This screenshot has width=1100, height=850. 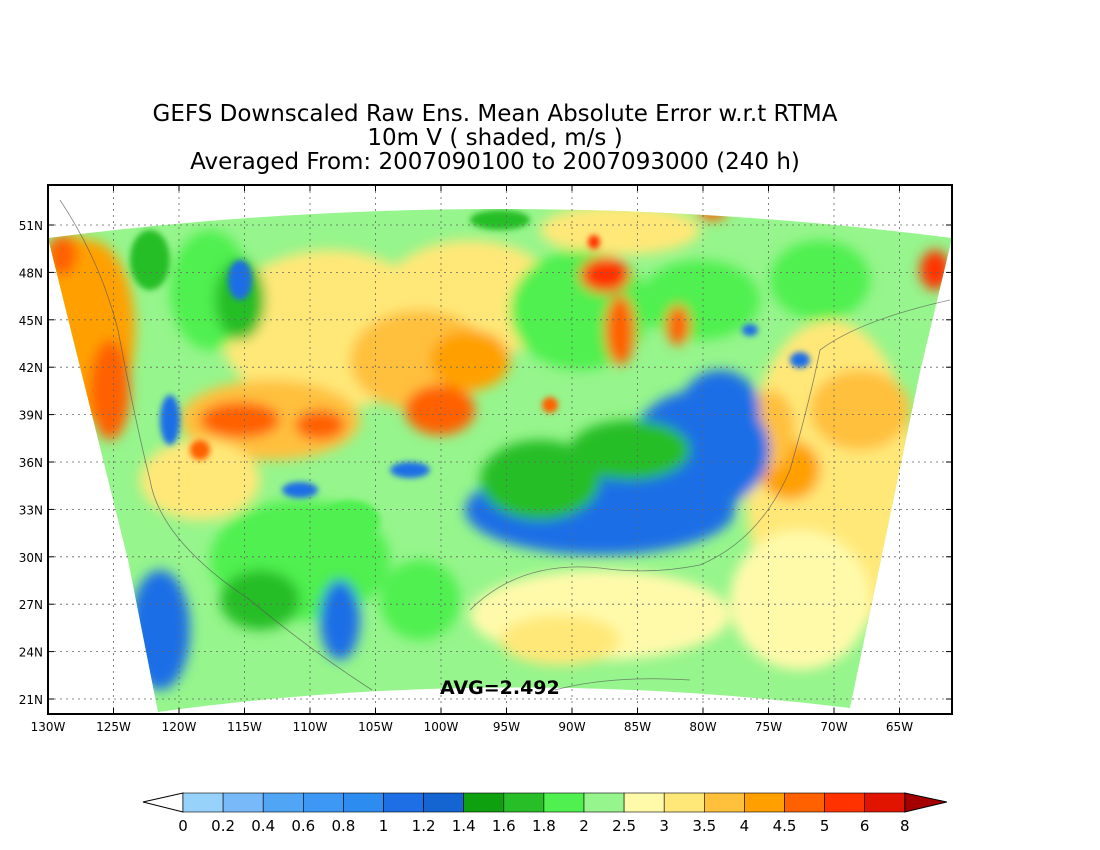 What do you see at coordinates (702, 727) in the screenshot?
I see `longitude-tick-label: 80W` at bounding box center [702, 727].